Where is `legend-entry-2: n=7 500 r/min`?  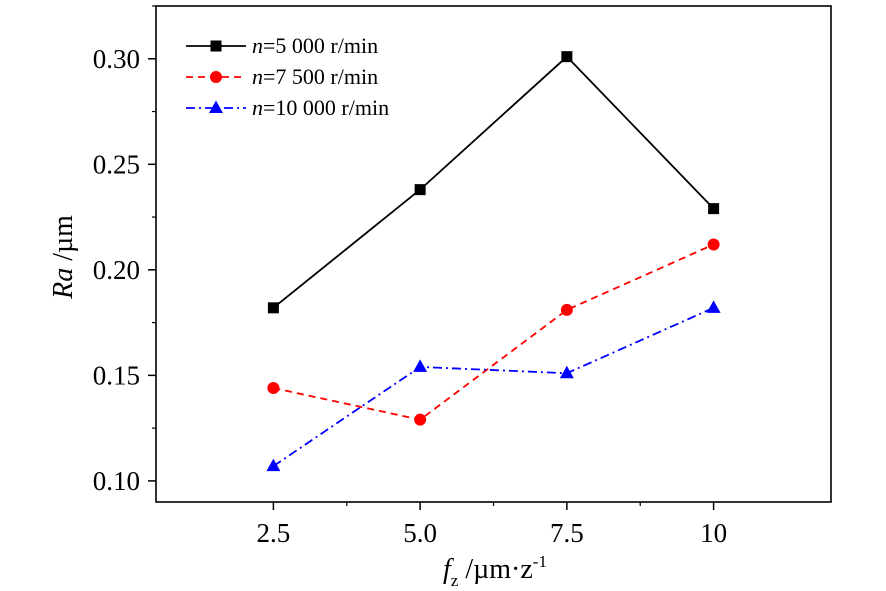 legend-entry-2: n=7 500 r/min is located at coordinates (282, 76).